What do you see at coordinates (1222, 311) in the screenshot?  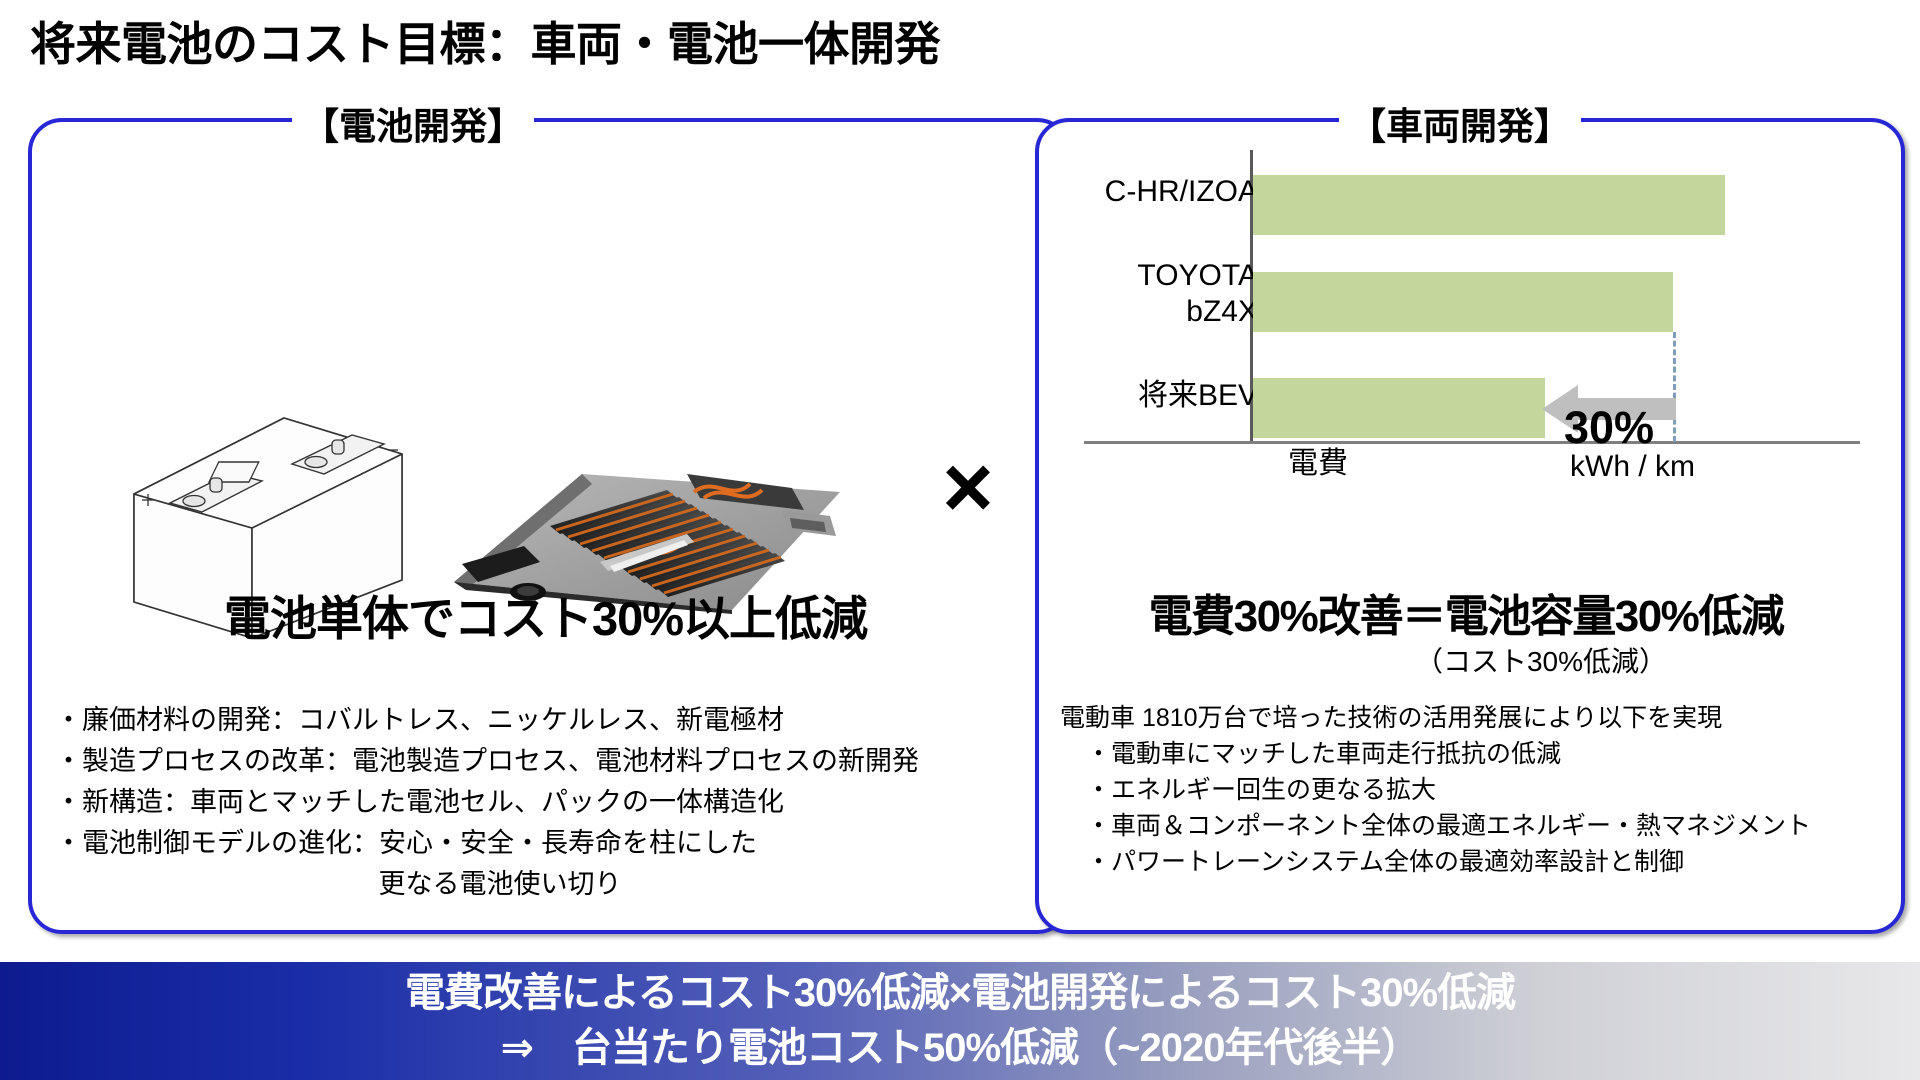 I see `bar-label-1-line2: bZ4X` at bounding box center [1222, 311].